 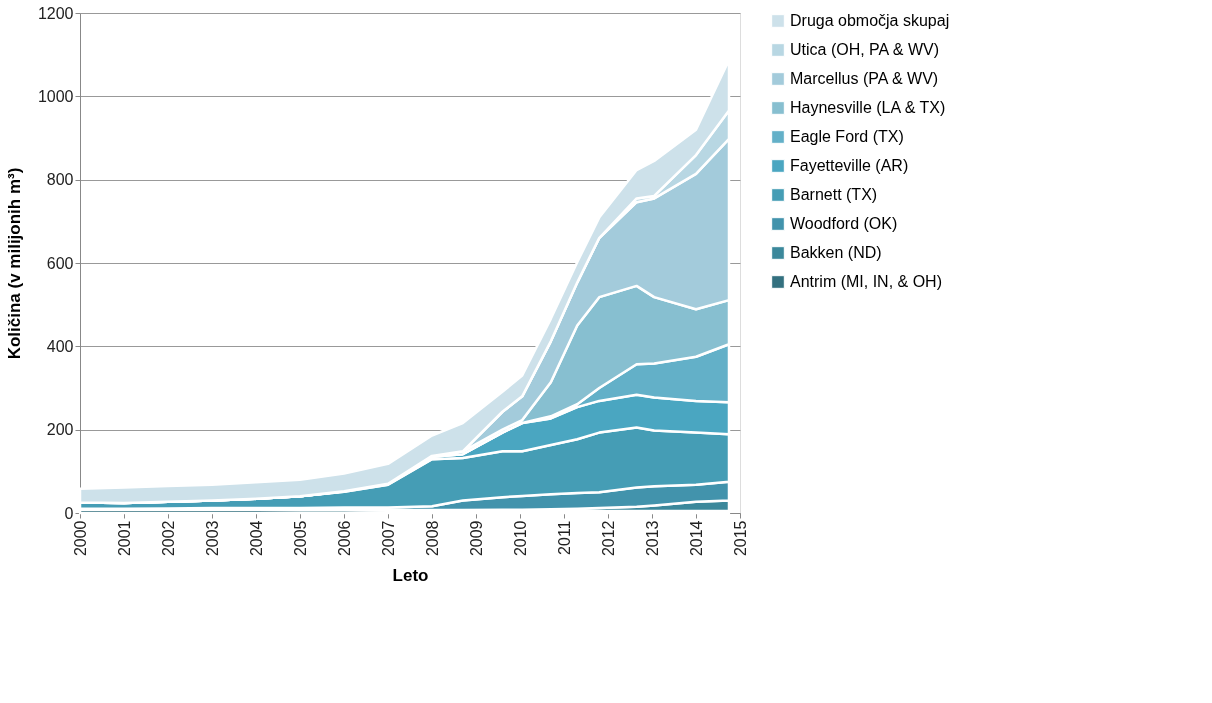 I want to click on x-tick-label: 2014, so click(x=696, y=538).